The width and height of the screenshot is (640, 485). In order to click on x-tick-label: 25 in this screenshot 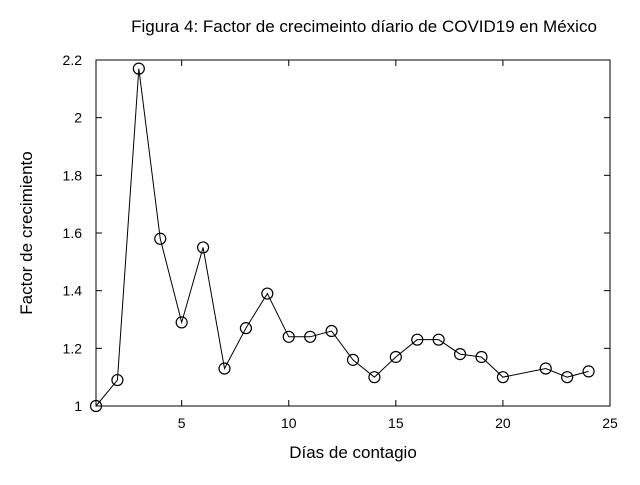, I will do `click(610, 423)`.